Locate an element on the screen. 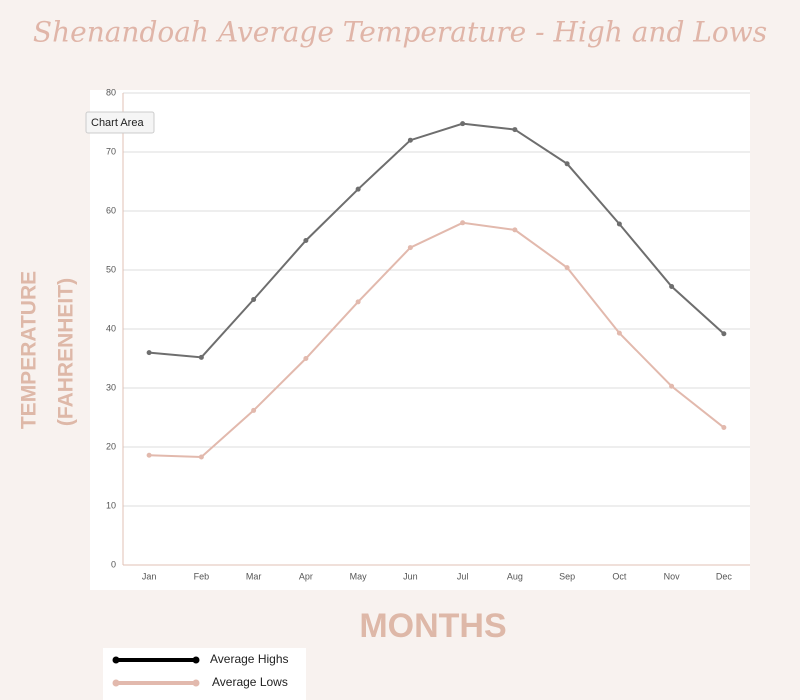 This screenshot has width=800, height=700. y-tick-label: 60 is located at coordinates (111, 210).